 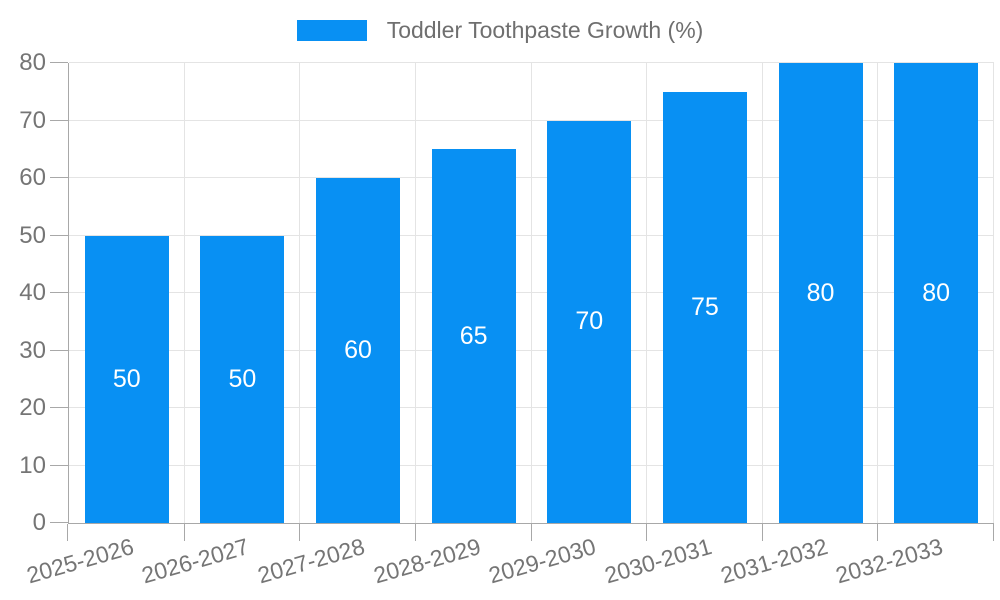 What do you see at coordinates (32, 407) in the screenshot?
I see `y-axis-label: 20` at bounding box center [32, 407].